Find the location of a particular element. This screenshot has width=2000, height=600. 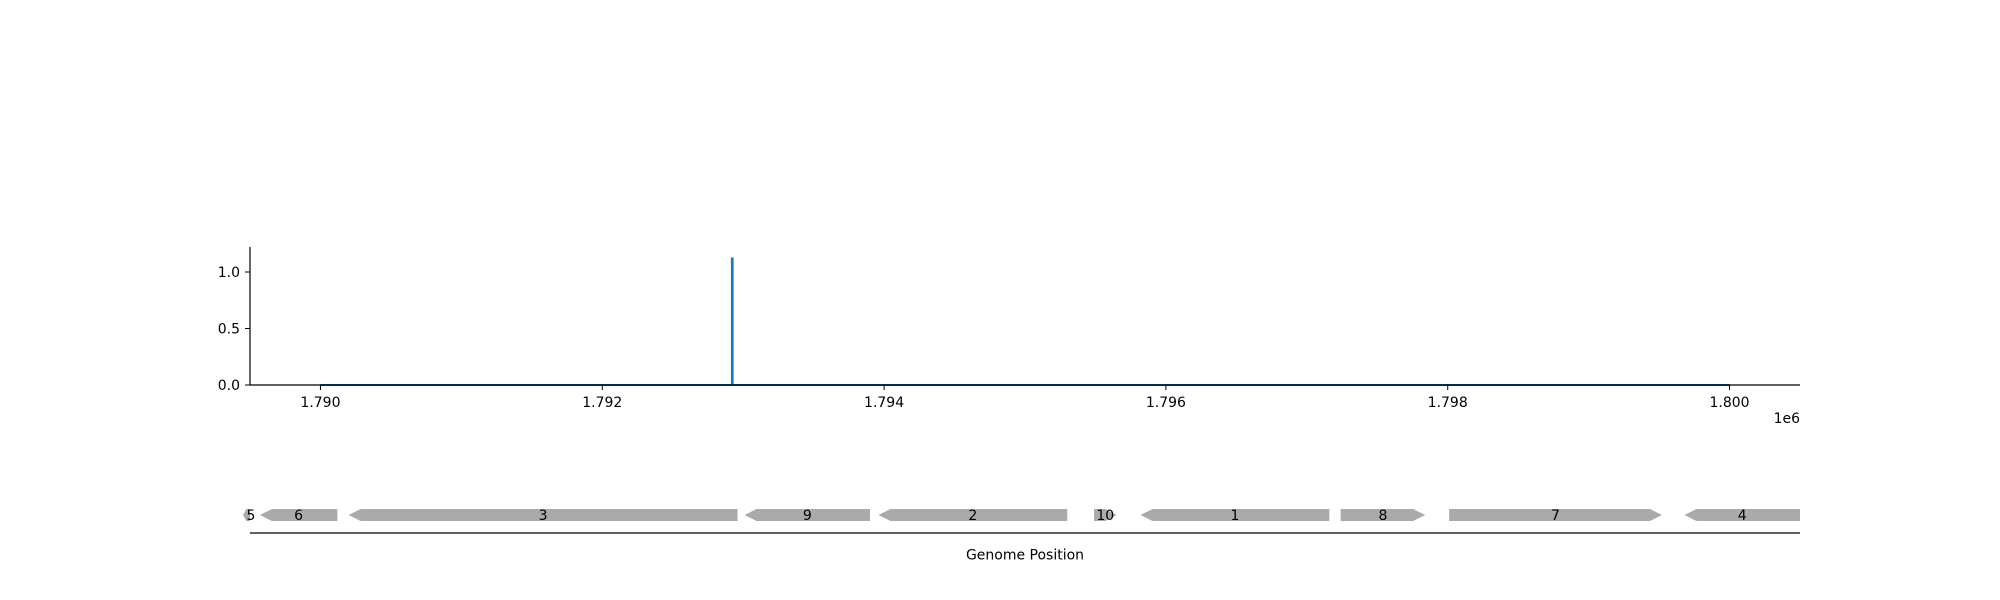

gene-track-x-axis-label: Genome Position is located at coordinates (1025, 556).